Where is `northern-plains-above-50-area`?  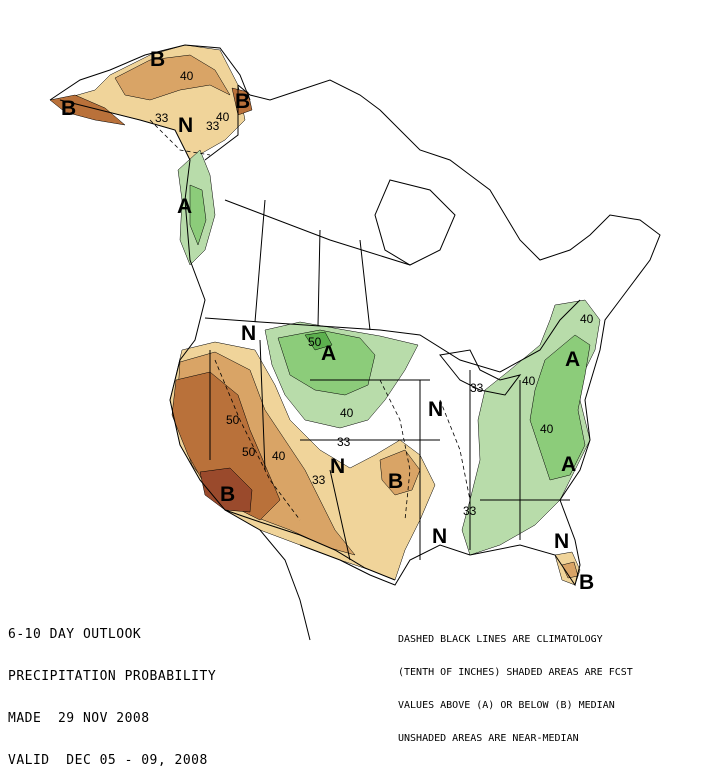
northern-plains-above-50-area is located at coordinates (318, 341).